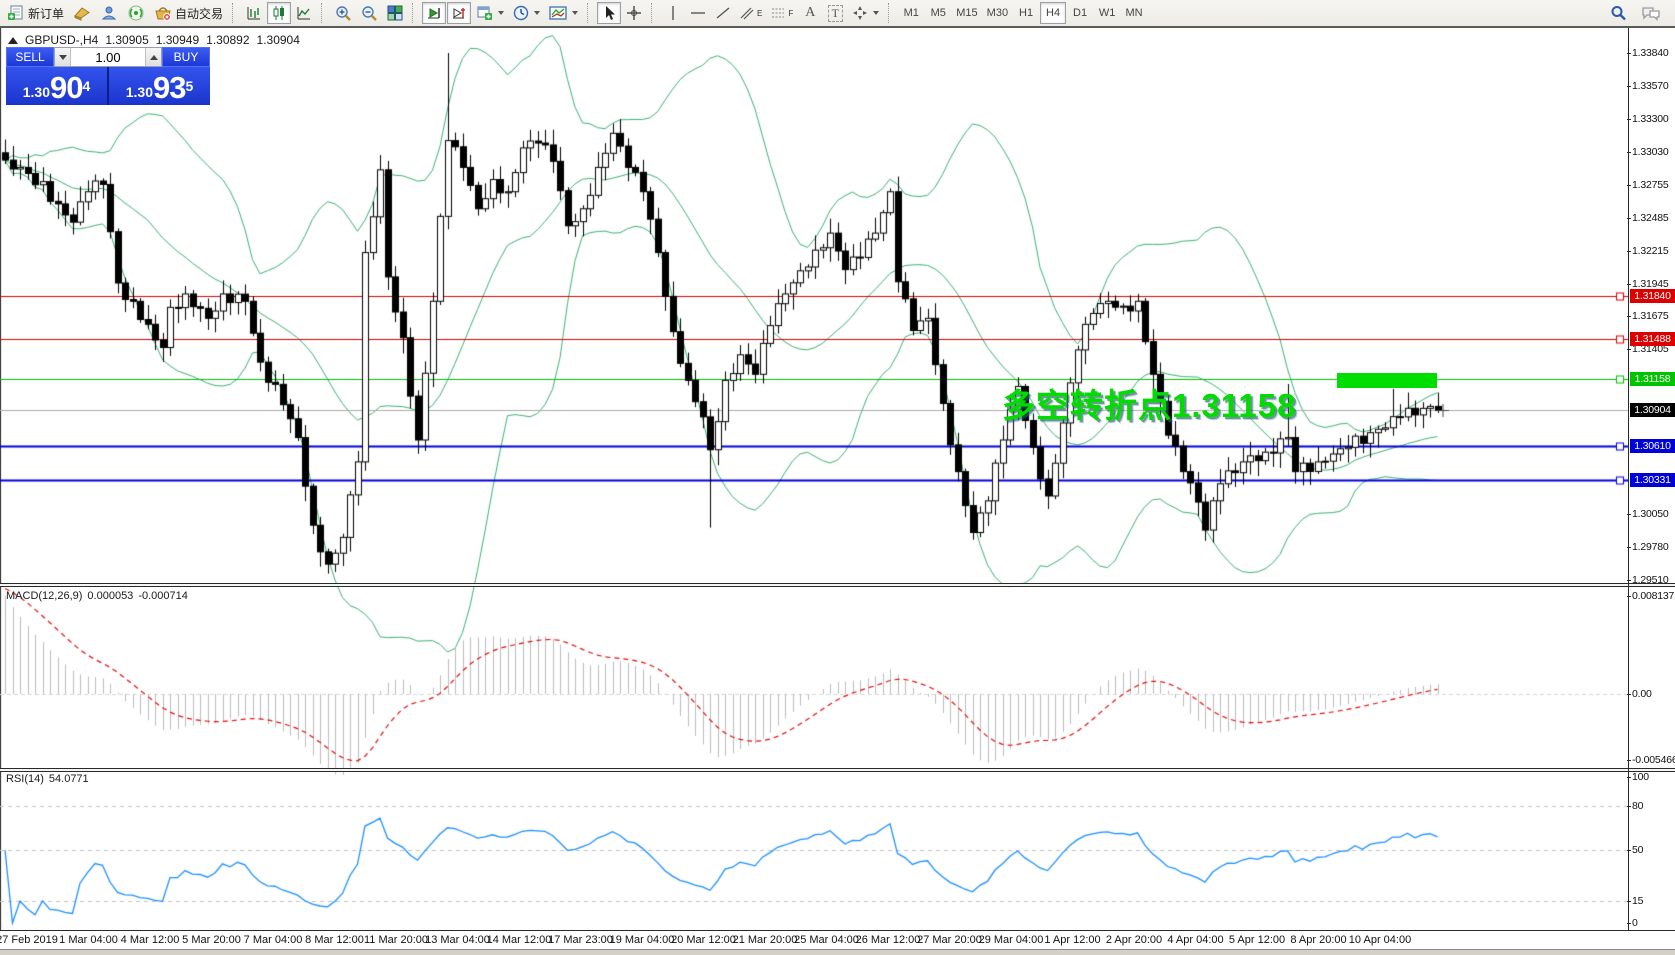  Describe the element at coordinates (751, 13) in the screenshot. I see `channel-button: E` at that location.